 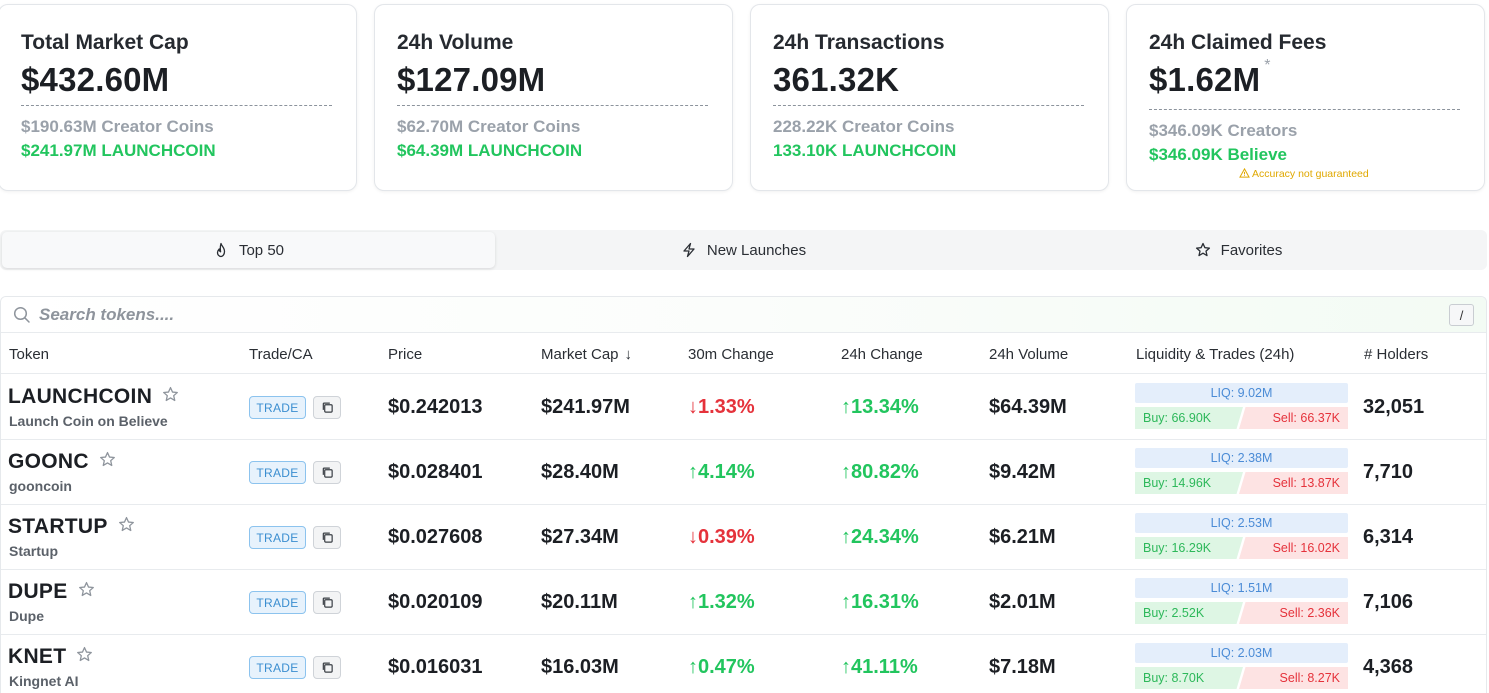 I want to click on token-name: Startup, so click(x=33, y=551).